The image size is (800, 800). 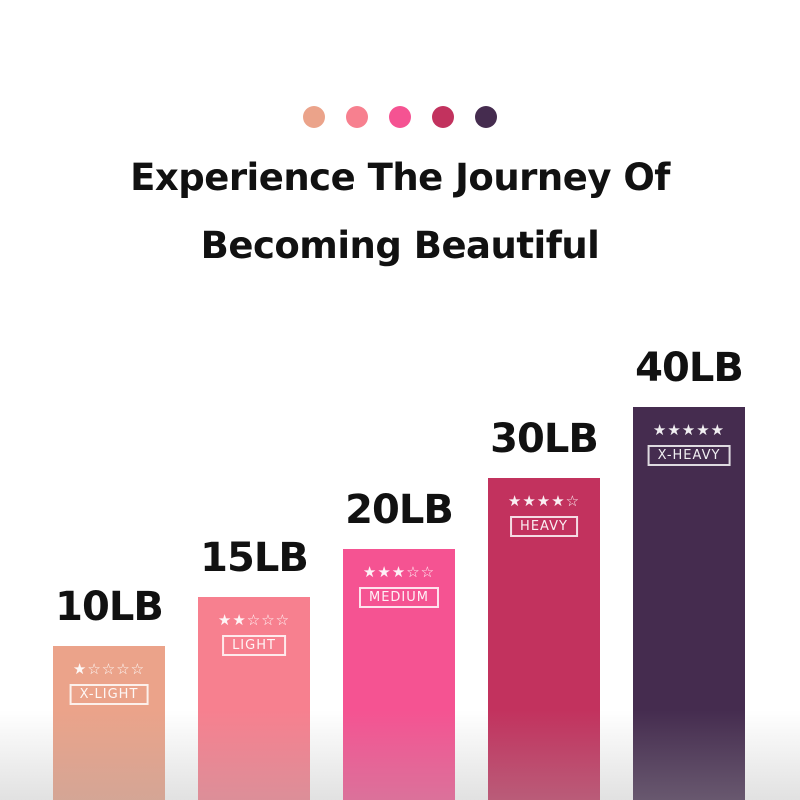 I want to click on weight-label: 10LB, so click(x=109, y=607).